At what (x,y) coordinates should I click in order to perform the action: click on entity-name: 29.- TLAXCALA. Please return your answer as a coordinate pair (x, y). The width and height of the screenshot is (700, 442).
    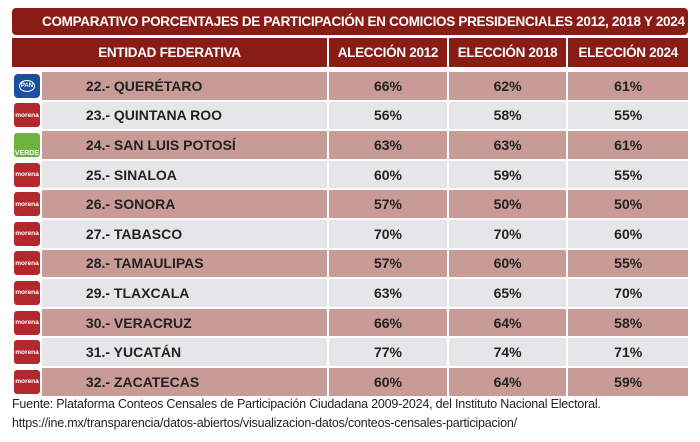
    Looking at the image, I should click on (185, 294).